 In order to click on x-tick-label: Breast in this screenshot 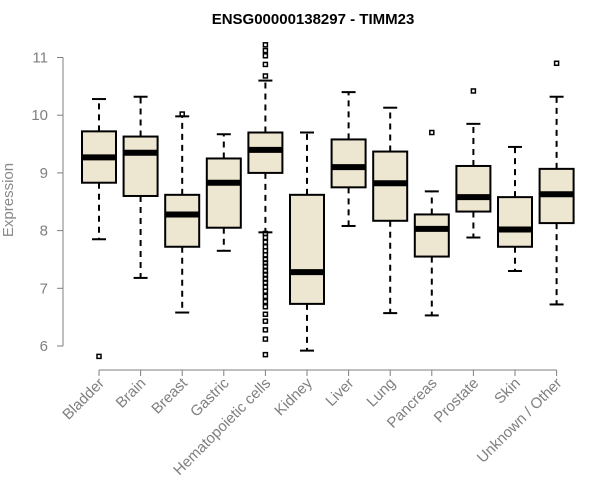, I will do `click(169, 395)`.